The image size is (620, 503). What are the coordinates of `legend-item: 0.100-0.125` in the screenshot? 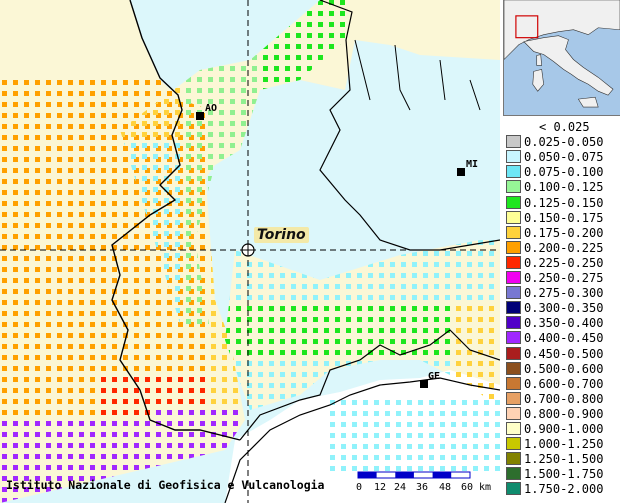 It's located at (561, 187).